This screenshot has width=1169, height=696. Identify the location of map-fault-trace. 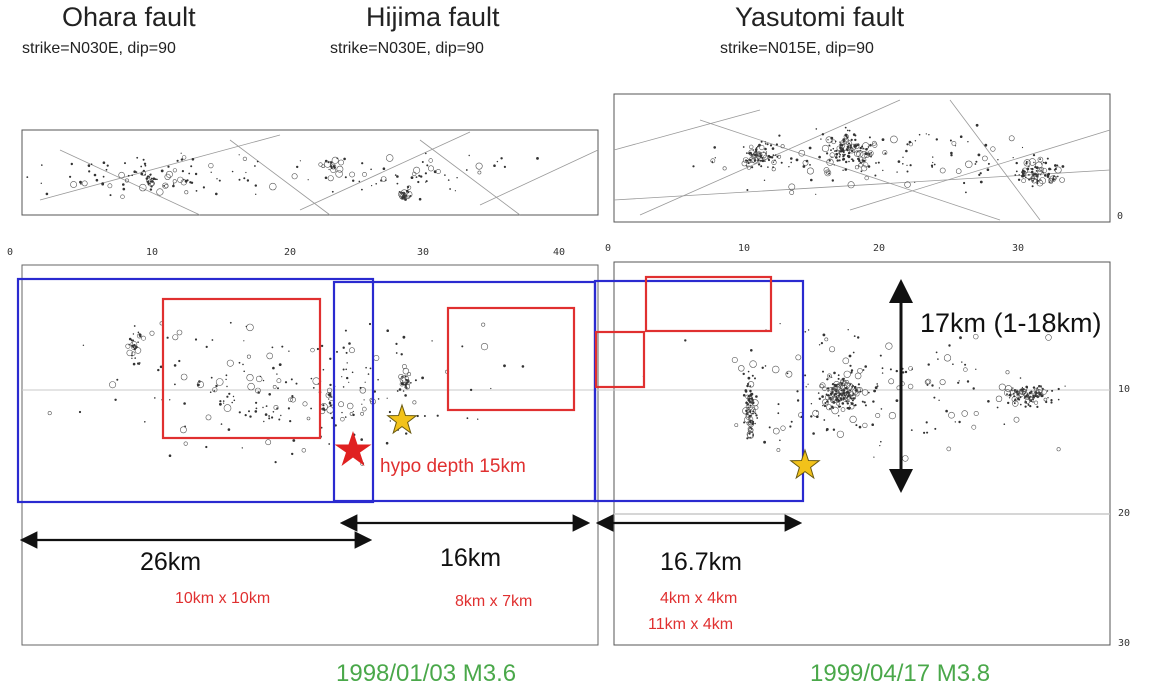
(687, 130).